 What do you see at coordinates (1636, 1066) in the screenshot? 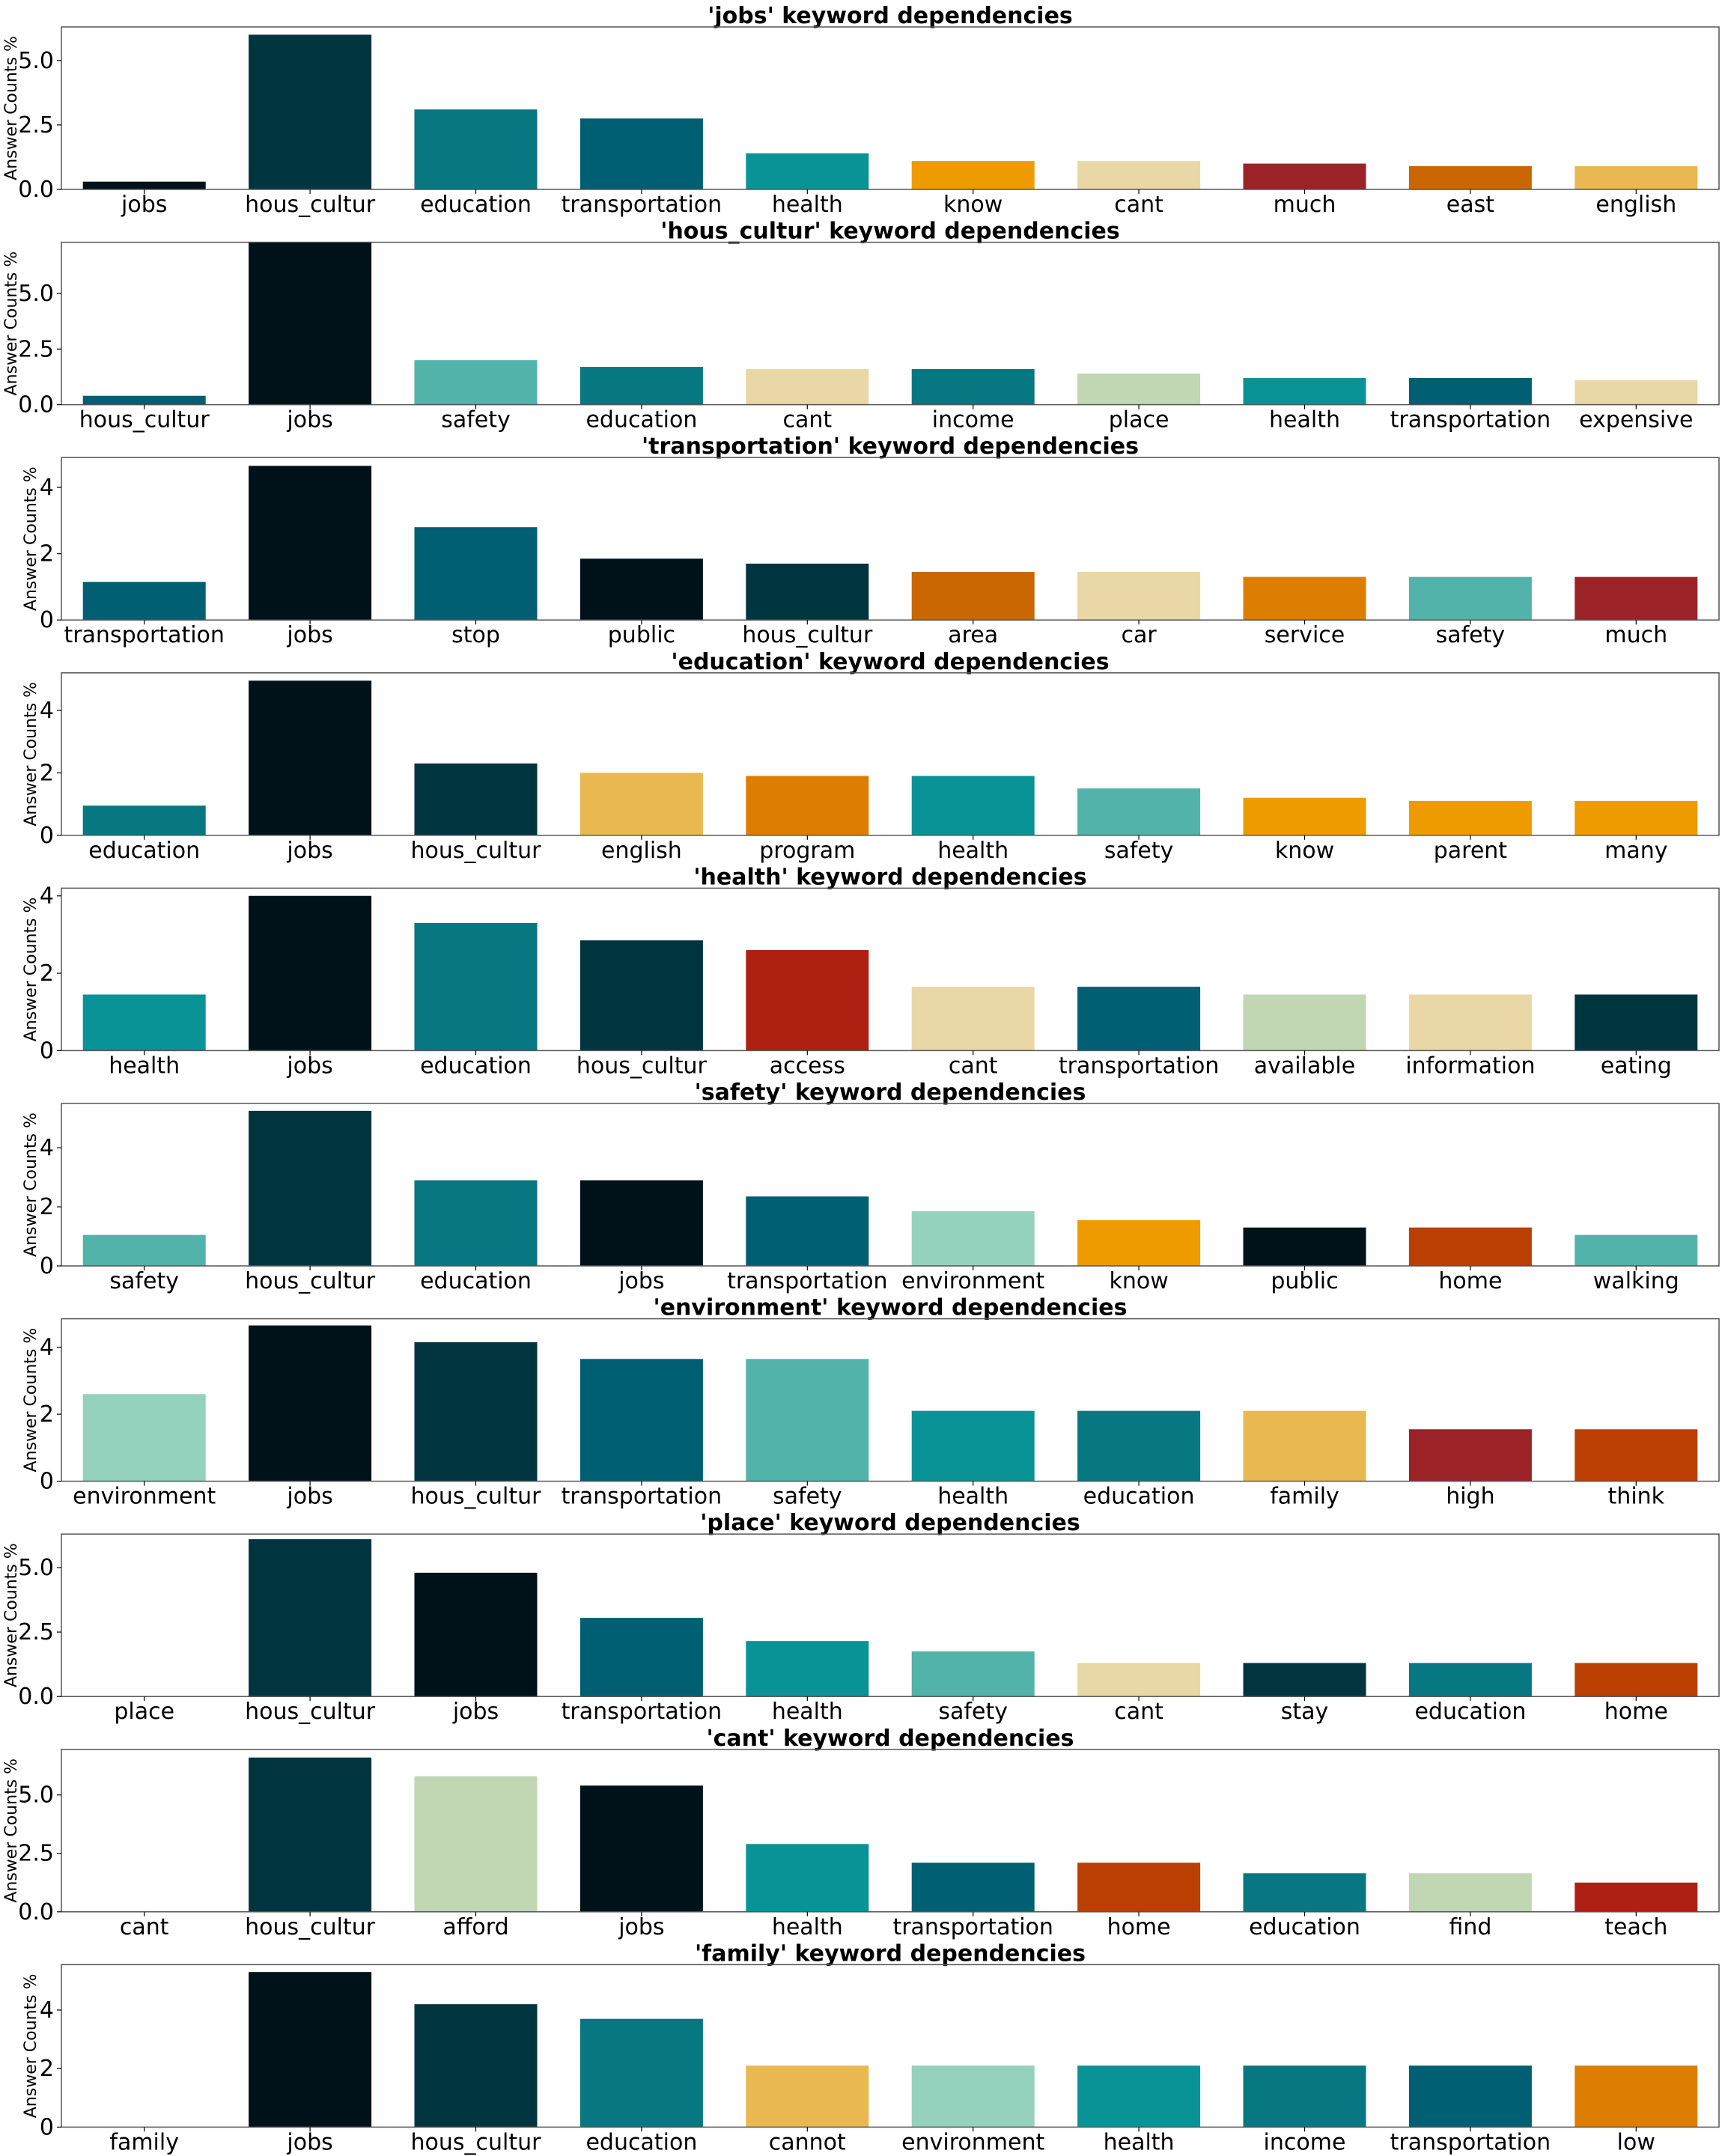
I see `x-tick-label: eating` at bounding box center [1636, 1066].